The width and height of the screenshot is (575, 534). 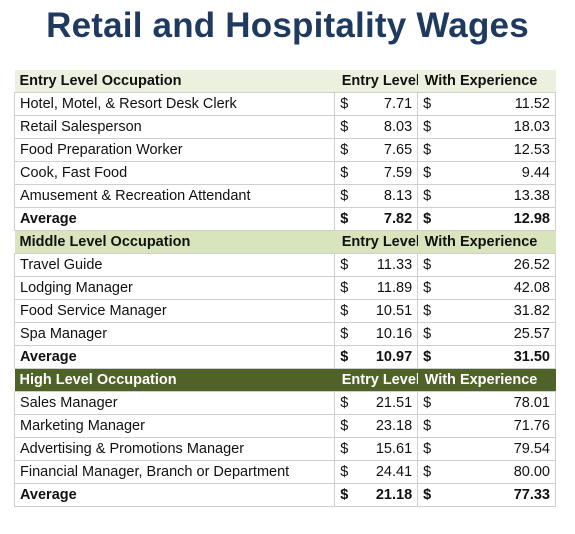 I want to click on section-title: Middle Level Occupation, so click(x=174, y=242).